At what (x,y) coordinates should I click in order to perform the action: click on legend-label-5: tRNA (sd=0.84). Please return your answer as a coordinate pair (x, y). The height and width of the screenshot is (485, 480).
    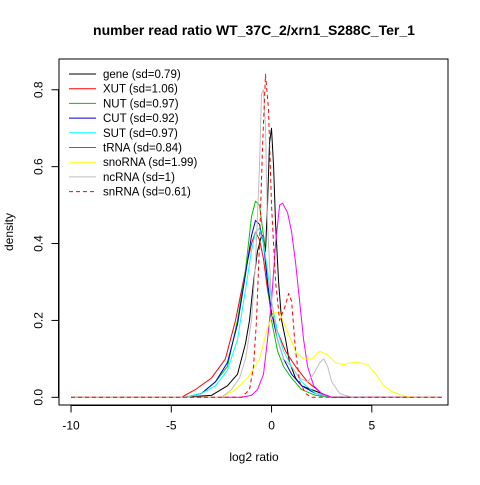
    Looking at the image, I should click on (142, 149).